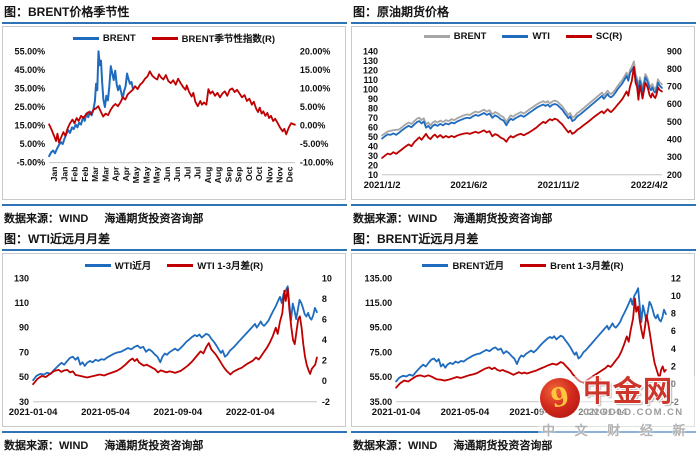 The height and width of the screenshot is (454, 698). Describe the element at coordinates (396, 412) in the screenshot. I see `x-axis-tick: 2021-01-04` at that location.